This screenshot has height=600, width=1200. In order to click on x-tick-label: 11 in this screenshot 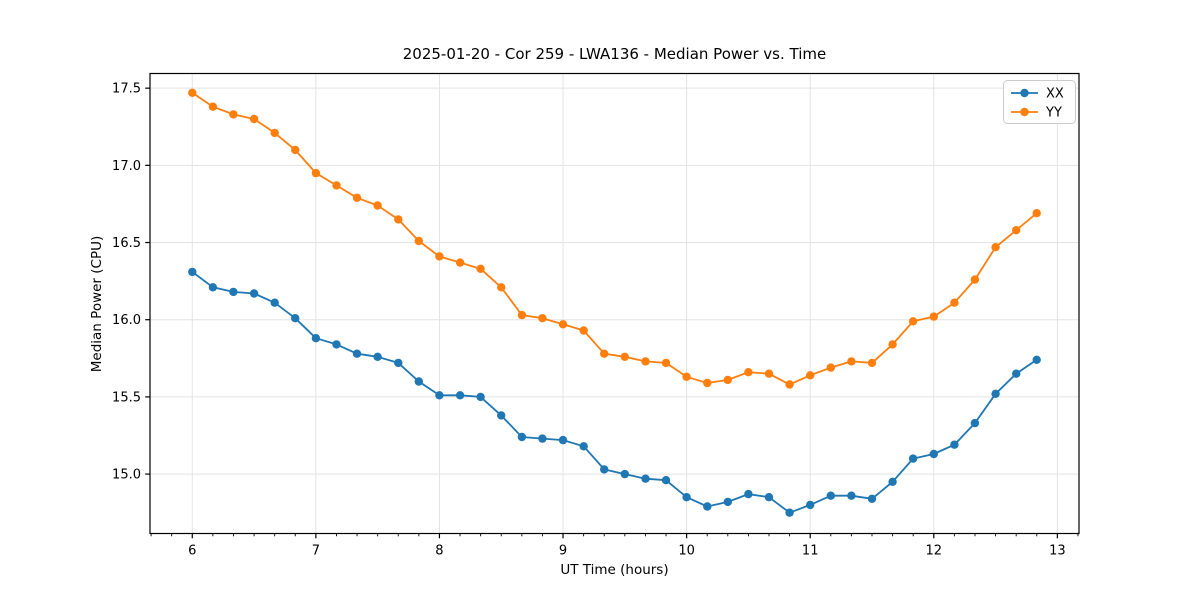, I will do `click(810, 551)`.